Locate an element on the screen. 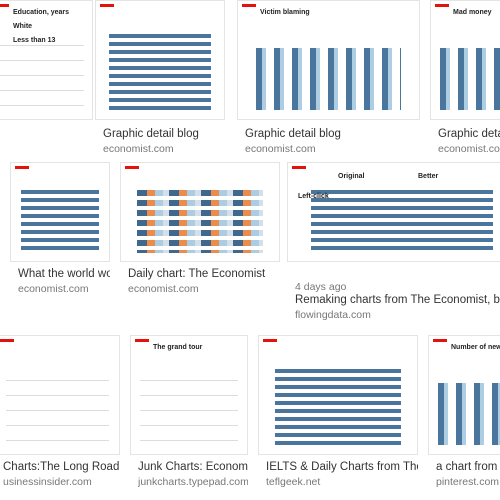 This screenshot has height=500, width=500. result-title: a chart from The E is located at coordinates (468, 467).